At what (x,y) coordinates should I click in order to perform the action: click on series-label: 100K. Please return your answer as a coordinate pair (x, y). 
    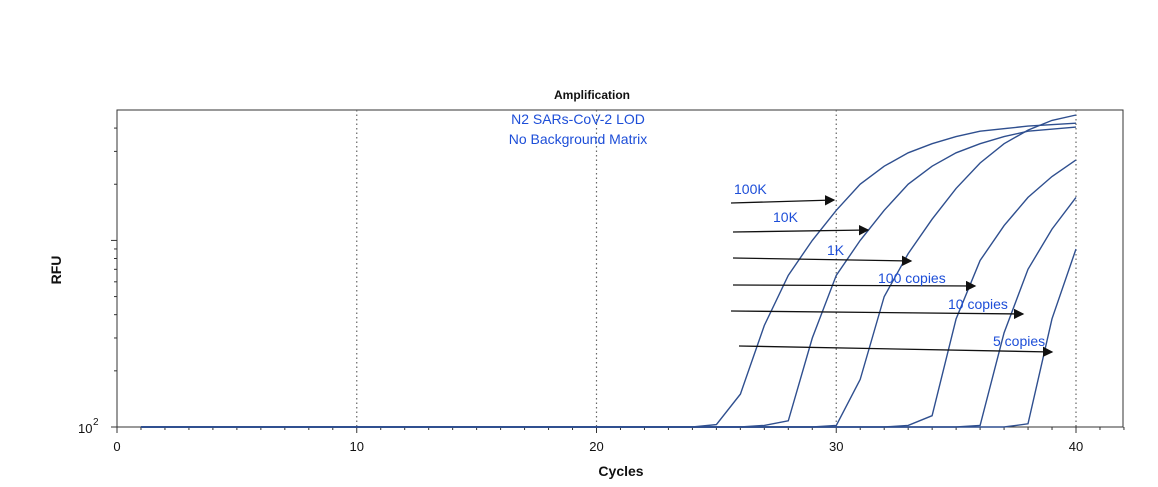
    Looking at the image, I should click on (750, 189).